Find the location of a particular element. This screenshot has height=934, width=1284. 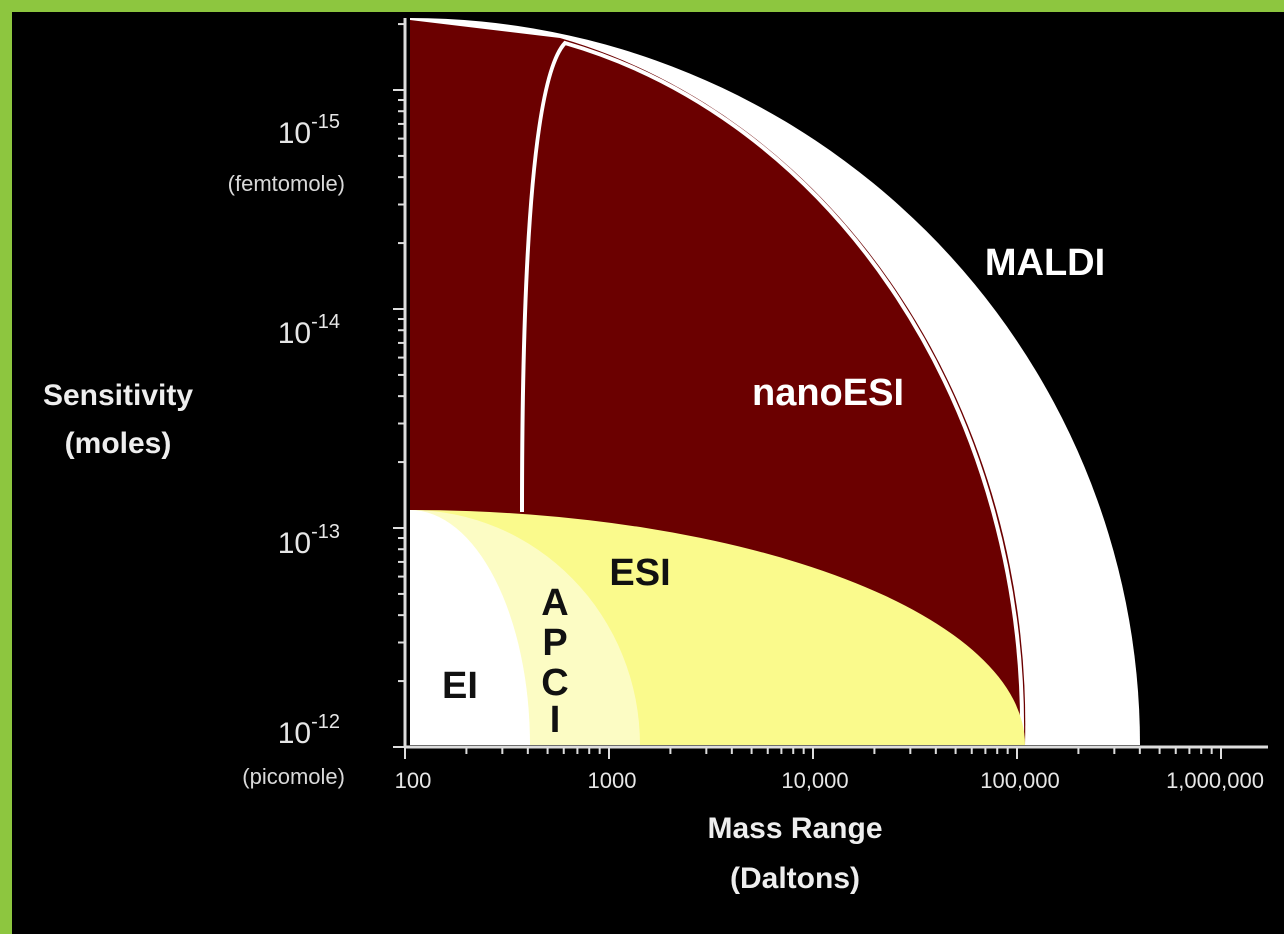

y-tick-note: (femtomole) is located at coordinates (286, 183).